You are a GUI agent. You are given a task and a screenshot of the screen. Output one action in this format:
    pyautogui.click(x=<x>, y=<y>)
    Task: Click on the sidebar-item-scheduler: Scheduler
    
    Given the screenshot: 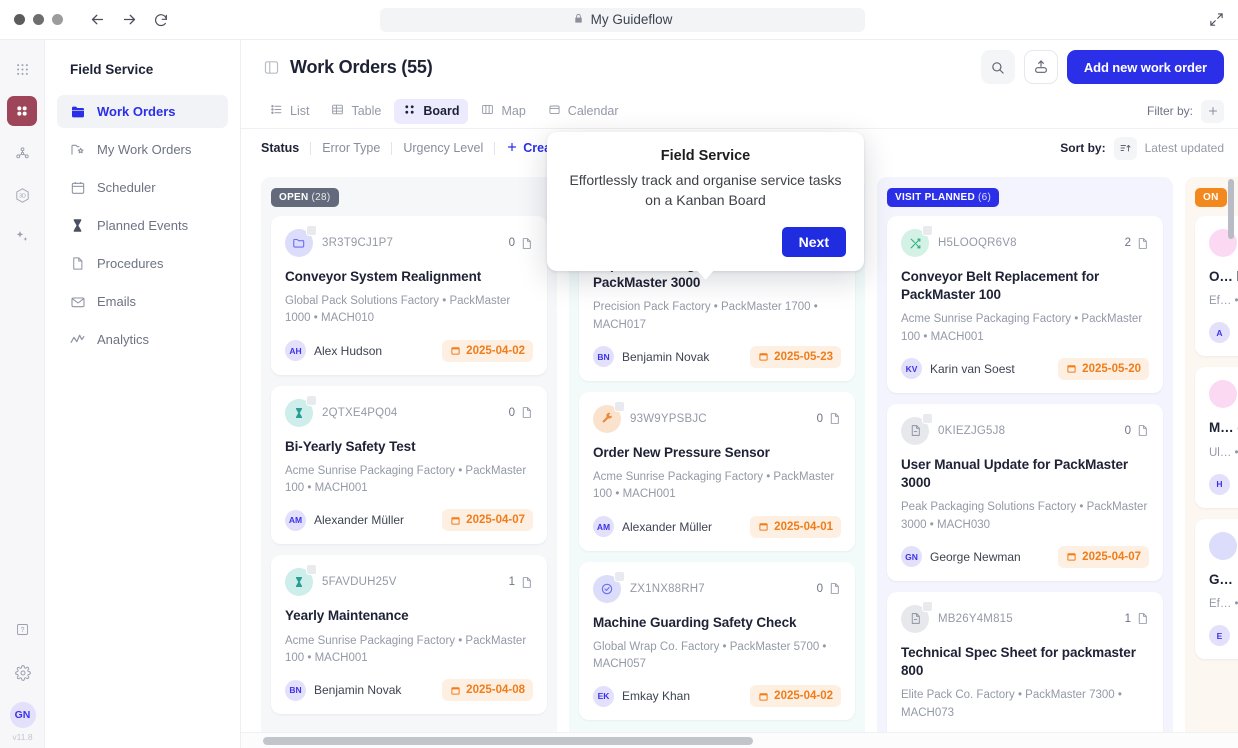 What is the action you would take?
    pyautogui.click(x=142, y=187)
    